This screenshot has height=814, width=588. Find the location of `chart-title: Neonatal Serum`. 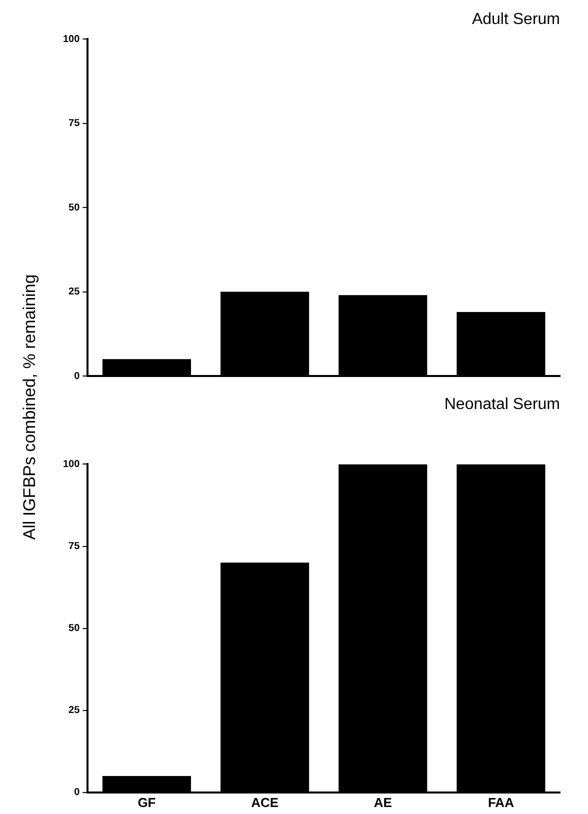

chart-title: Neonatal Serum is located at coordinates (502, 405).